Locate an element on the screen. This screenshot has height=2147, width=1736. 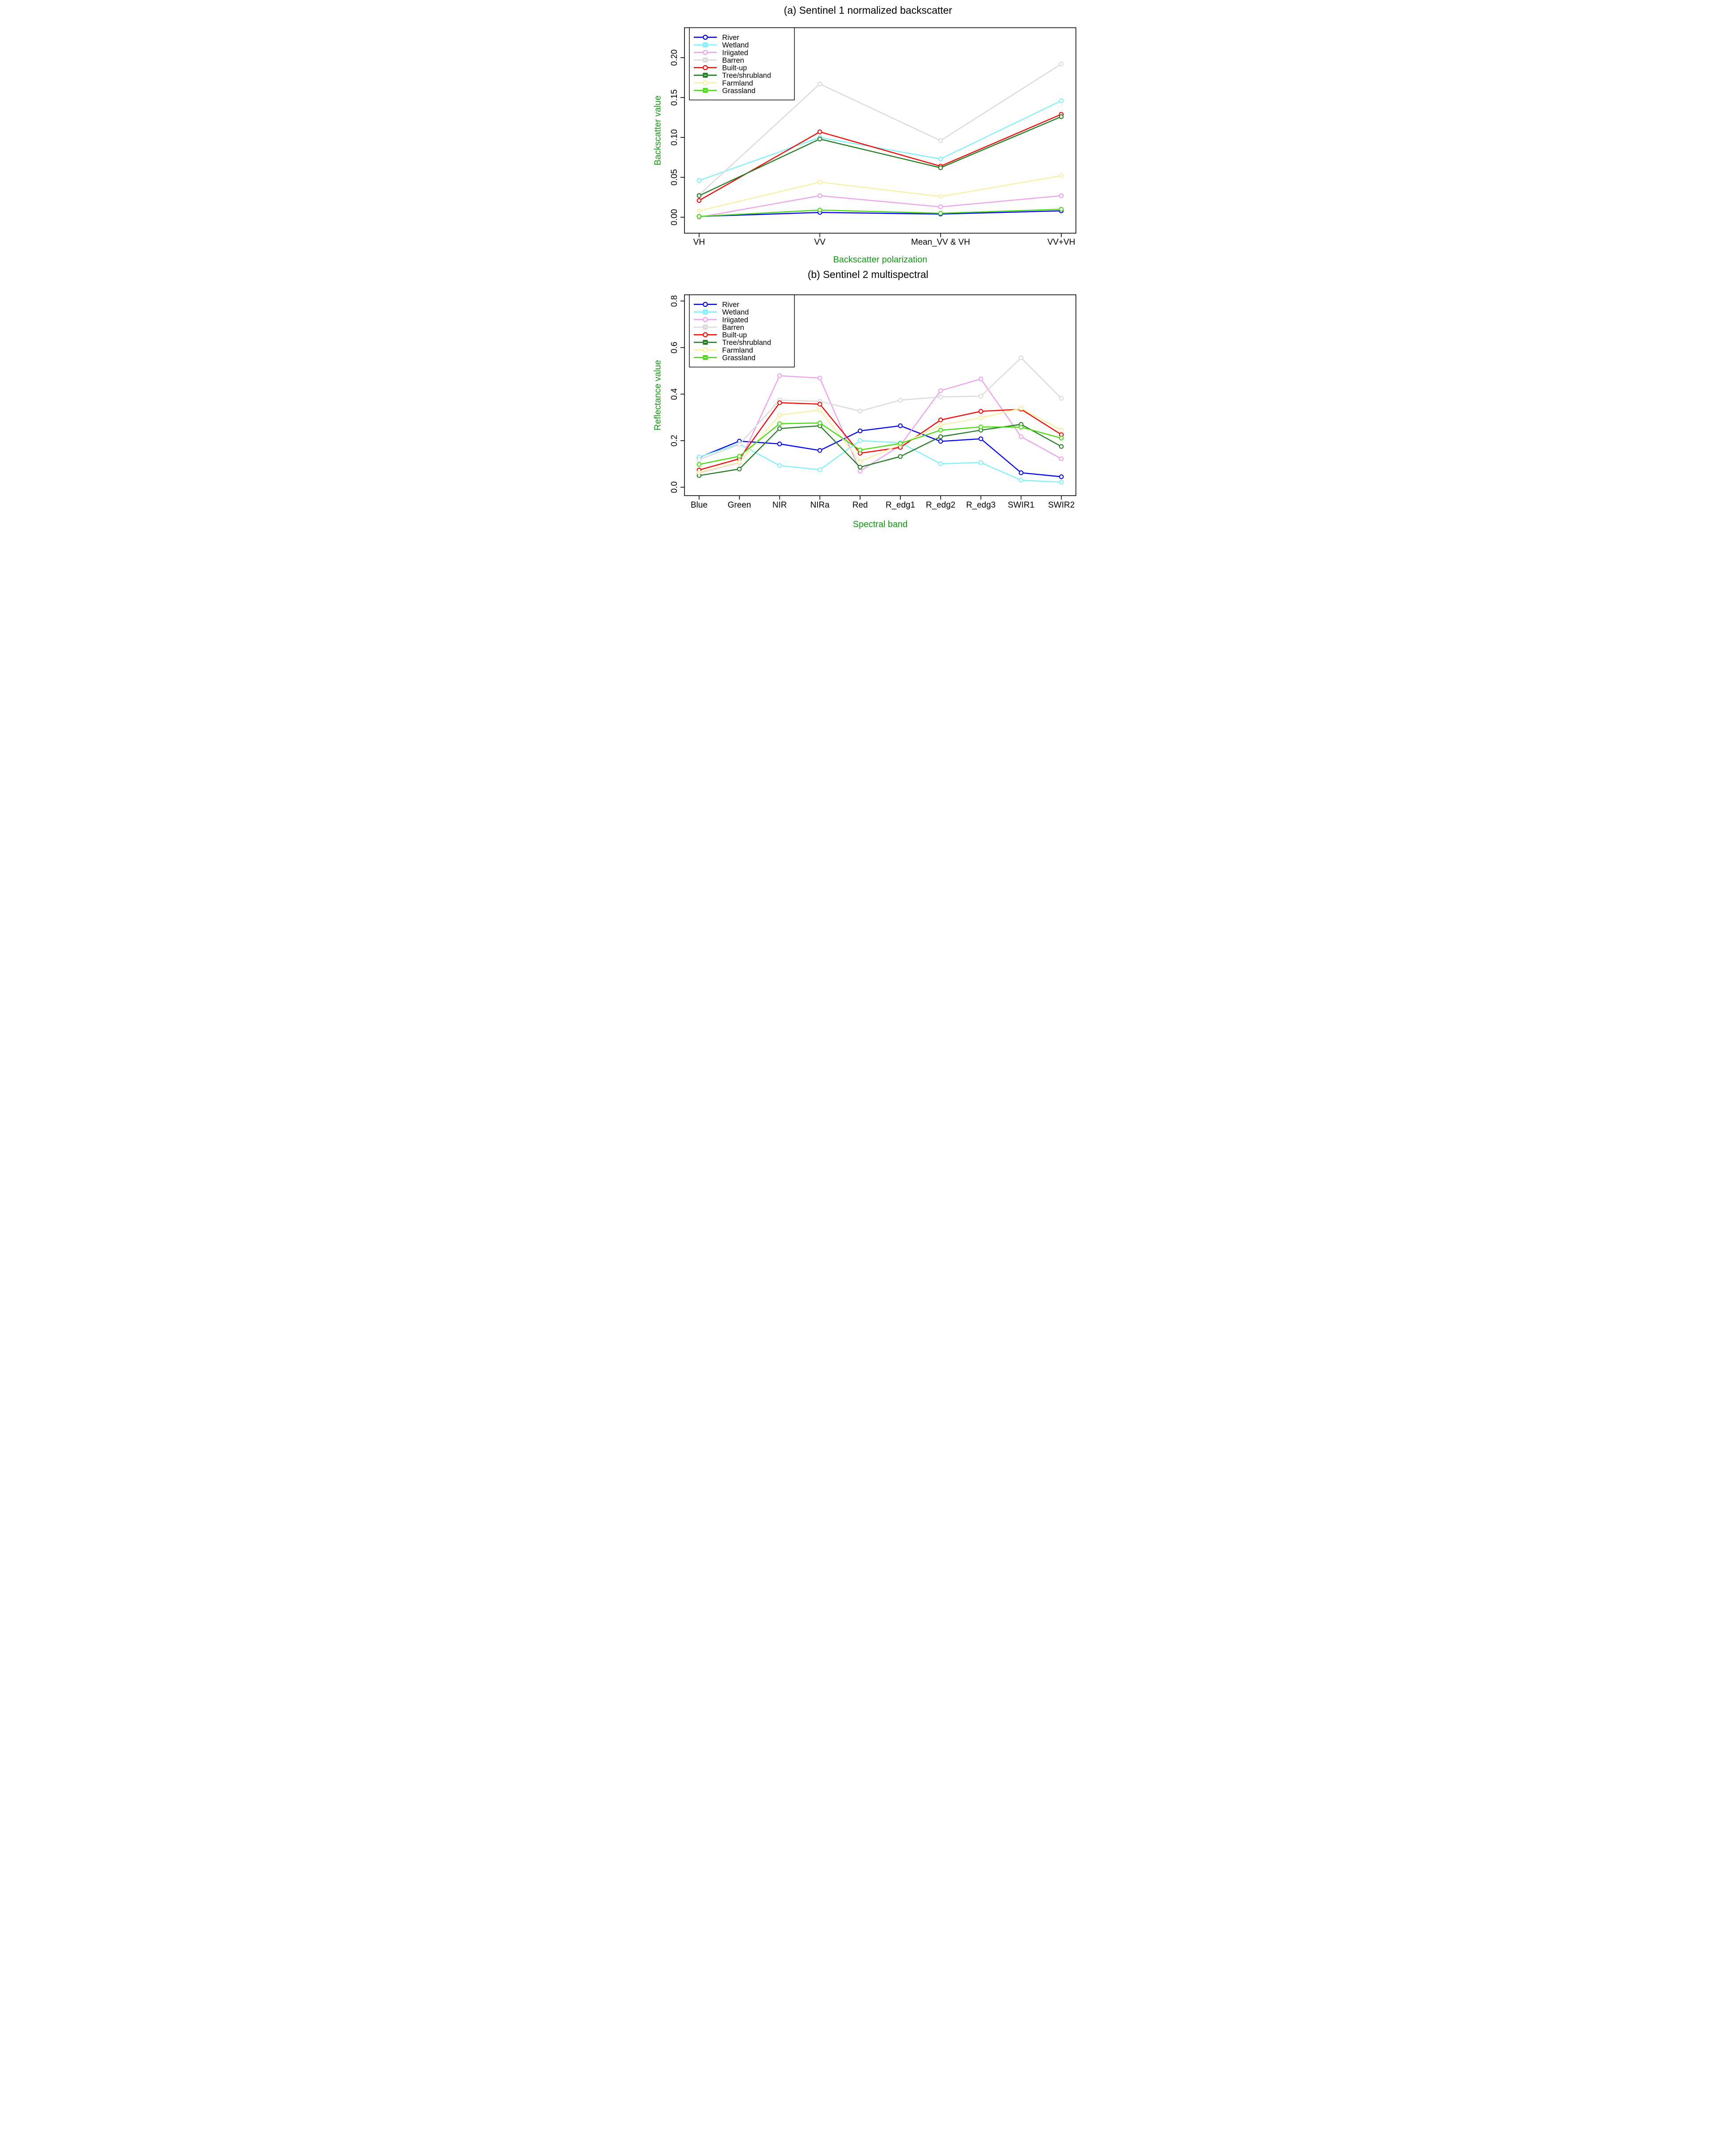
x-tick-label: VH is located at coordinates (698, 242).